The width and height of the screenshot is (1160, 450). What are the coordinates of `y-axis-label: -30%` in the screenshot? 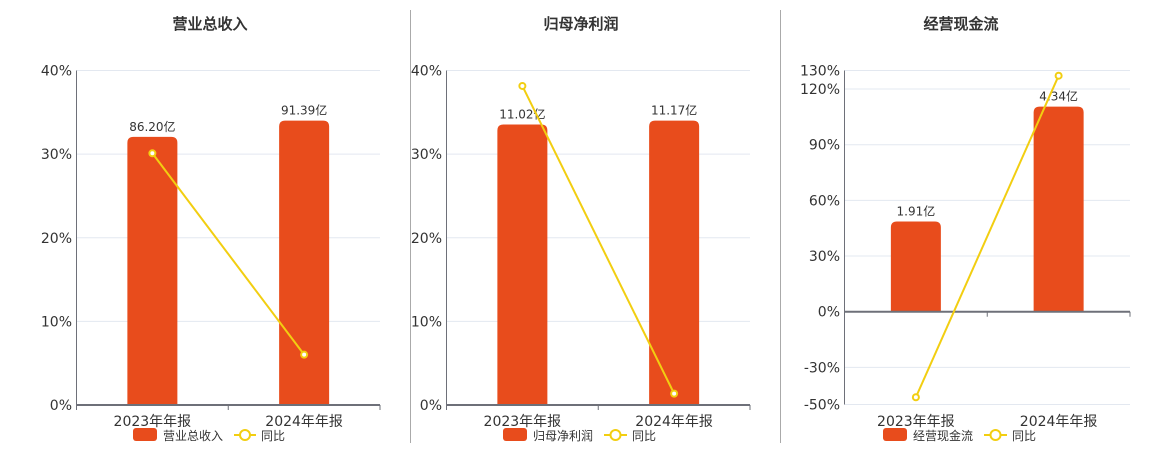 It's located at (822, 368).